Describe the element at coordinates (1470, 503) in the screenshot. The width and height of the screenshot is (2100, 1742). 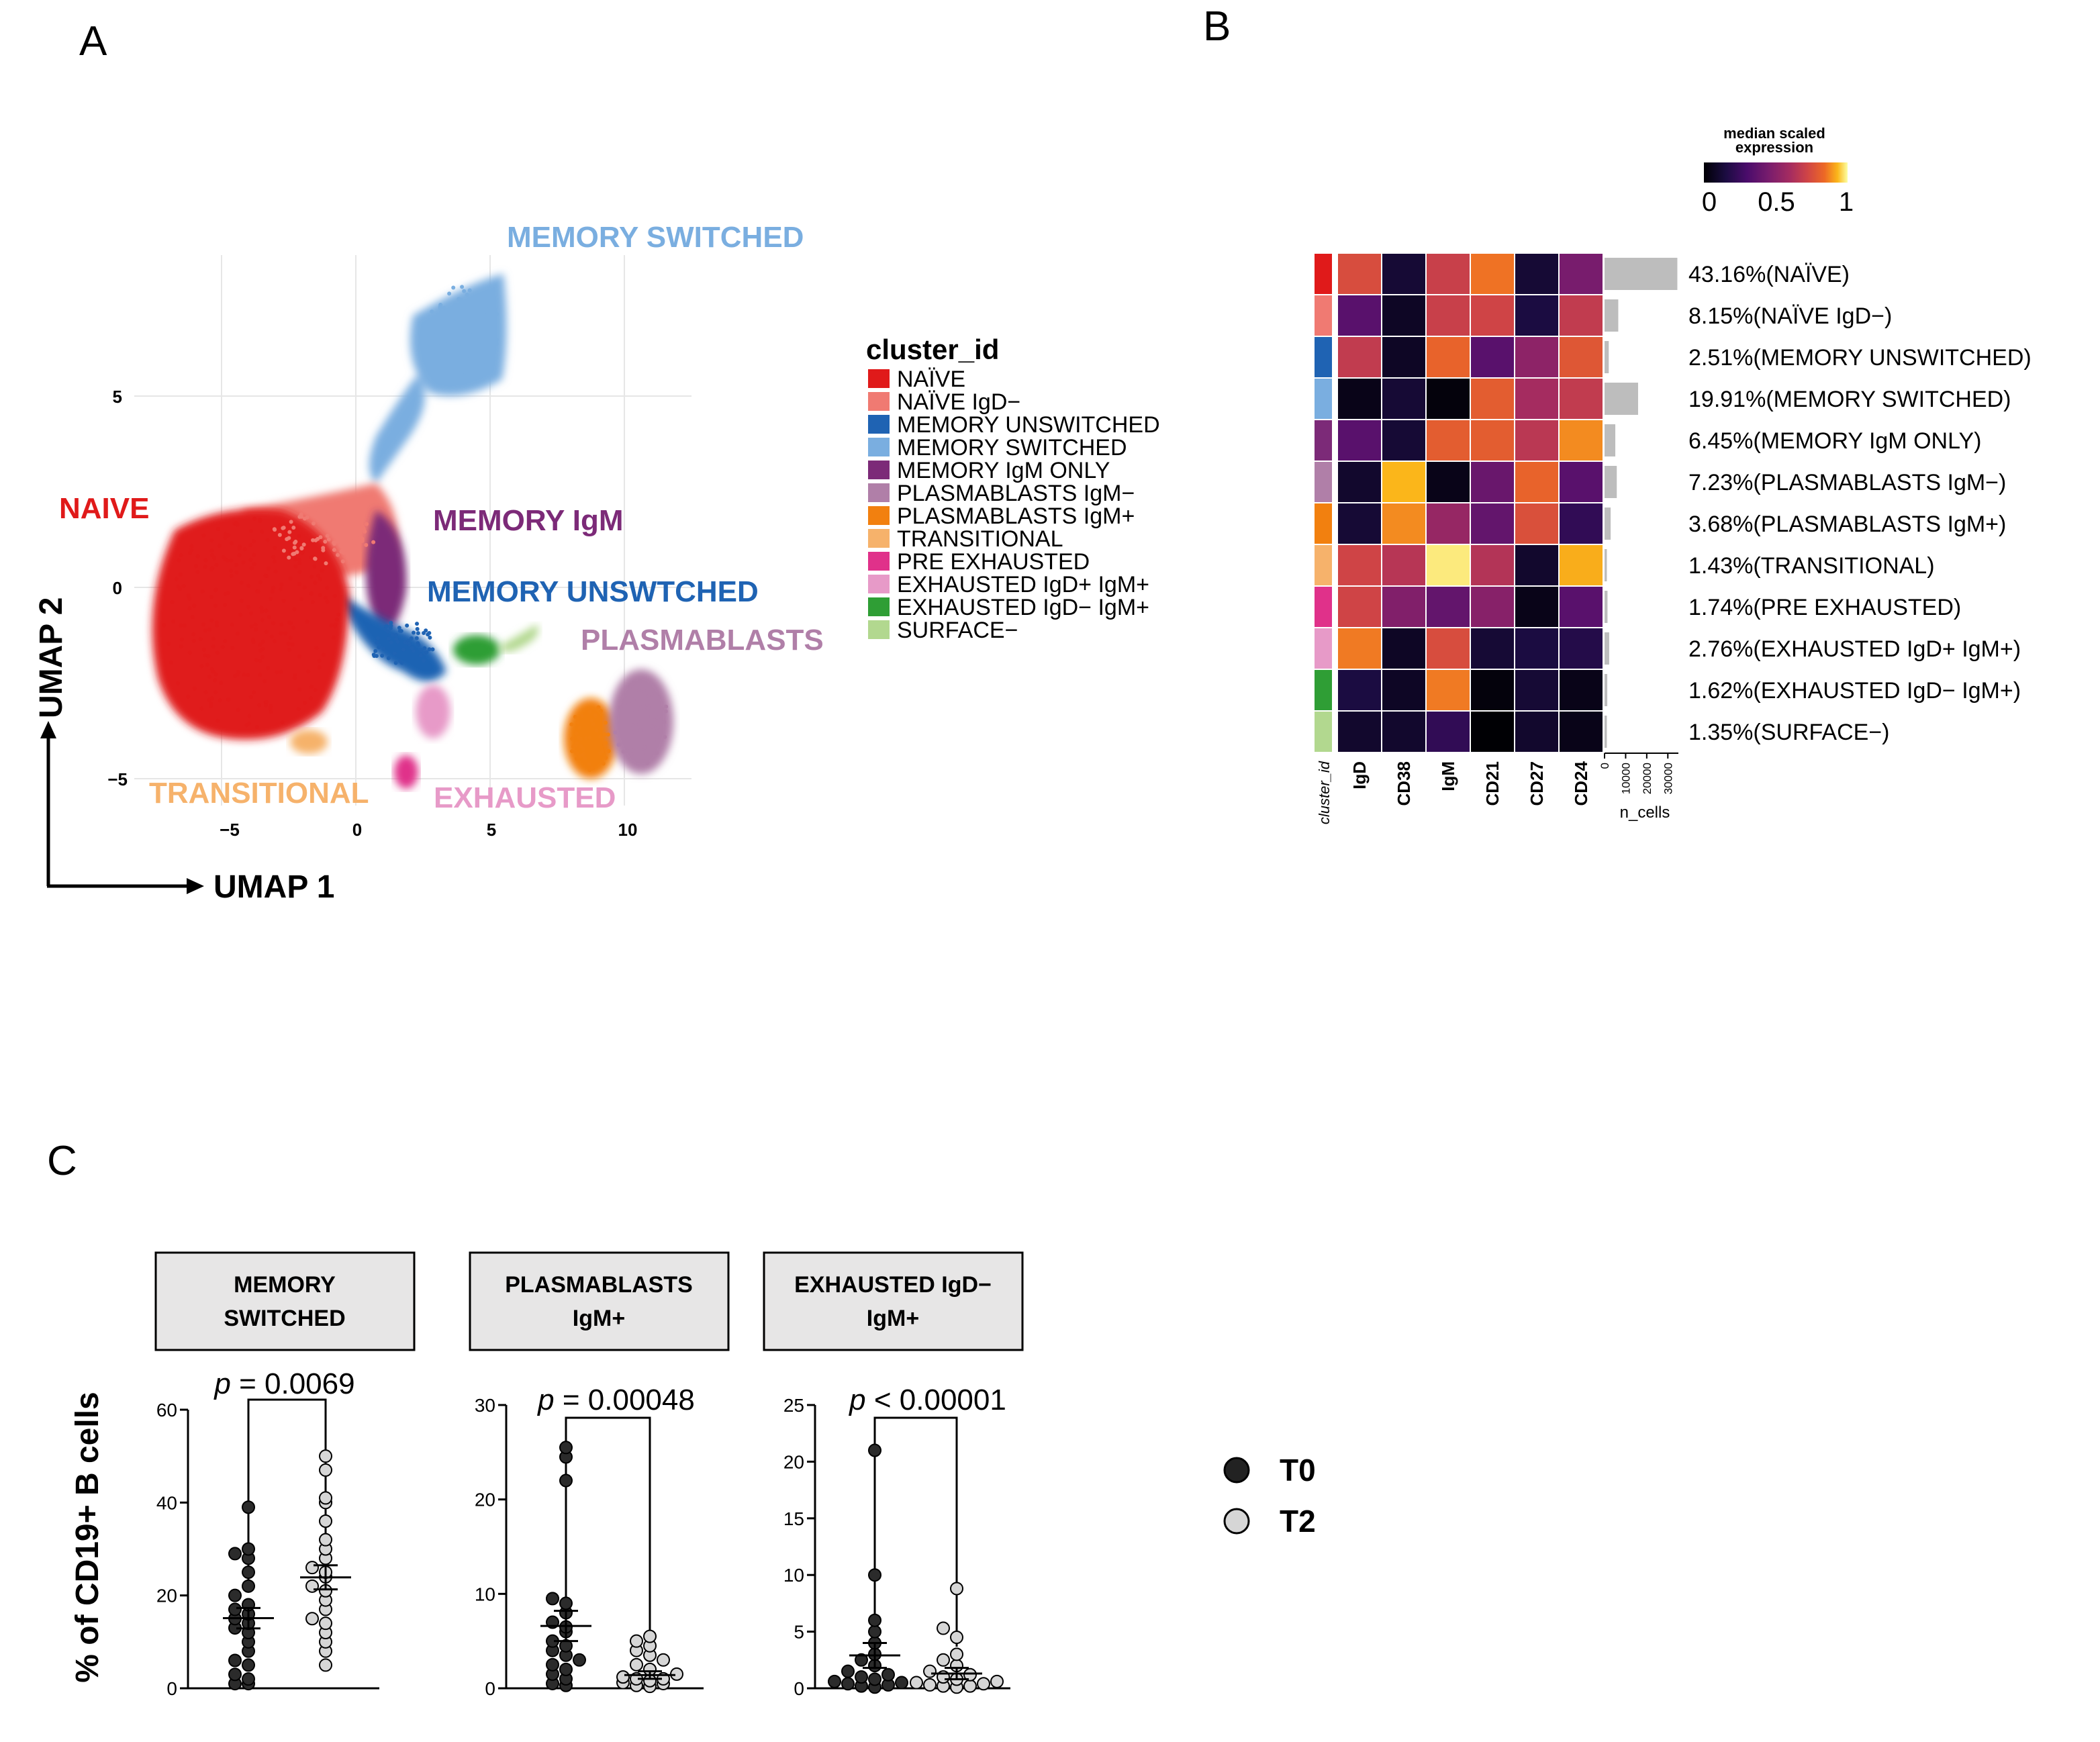
I see `heatmap-cells` at that location.